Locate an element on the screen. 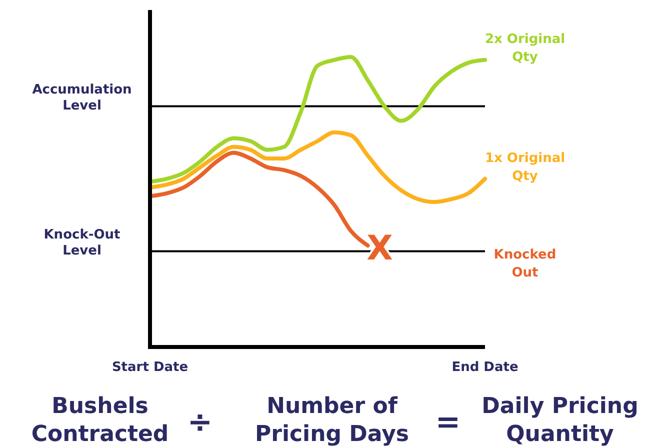  ref-line-label: Knock-Out Level is located at coordinates (82, 242).